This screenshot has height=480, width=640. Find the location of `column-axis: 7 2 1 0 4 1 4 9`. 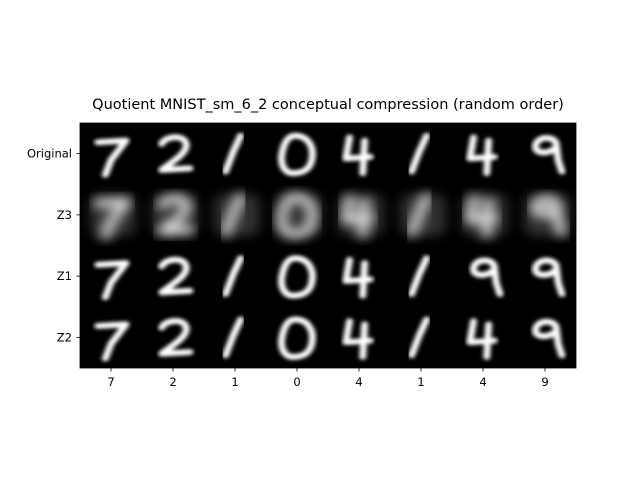

column-axis: 7 2 1 0 4 1 4 9 is located at coordinates (328, 378).